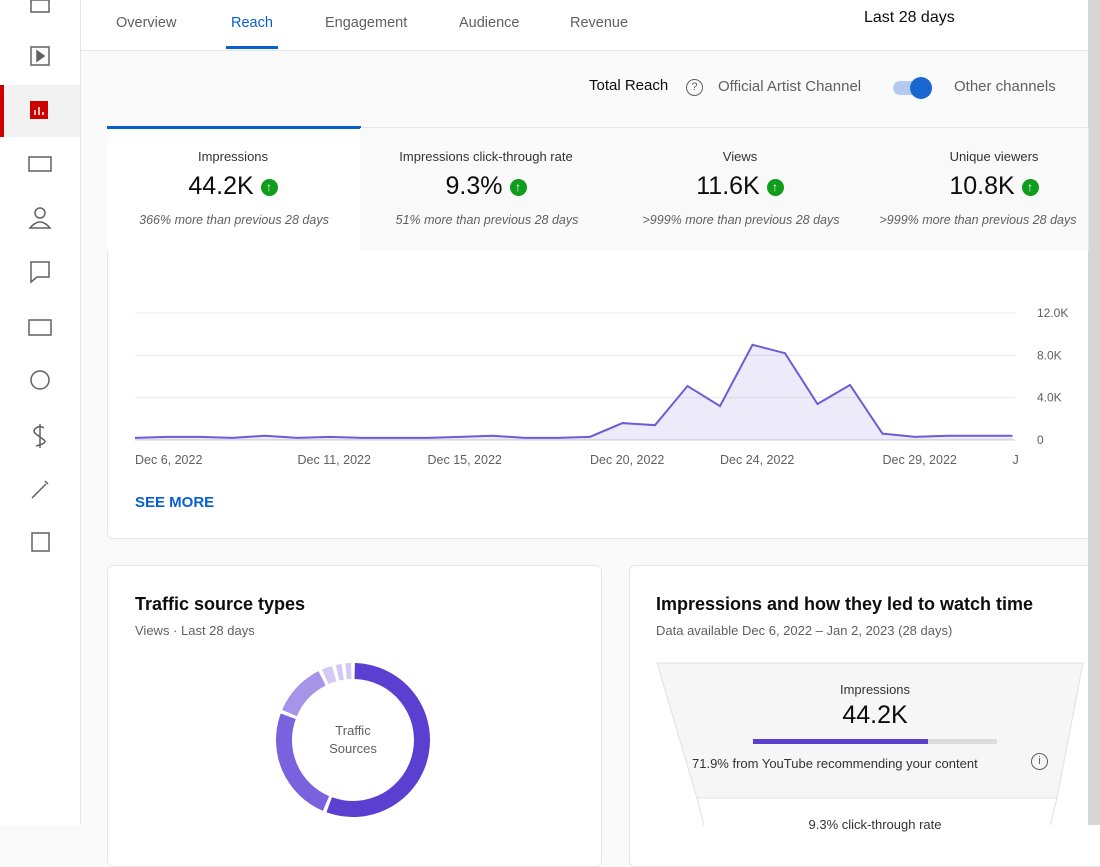 This screenshot has height=867, width=1100. I want to click on x-tick-label: Dec 29, 2022, so click(920, 460).